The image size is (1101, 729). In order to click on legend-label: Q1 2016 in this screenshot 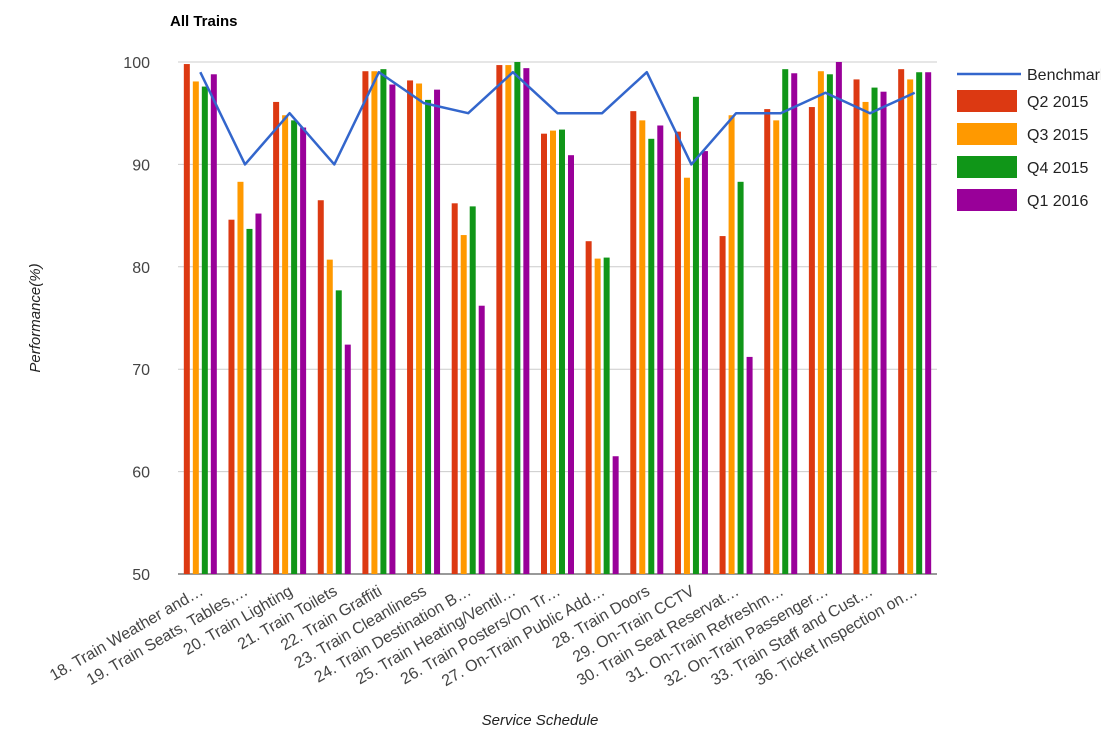, I will do `click(1057, 201)`.